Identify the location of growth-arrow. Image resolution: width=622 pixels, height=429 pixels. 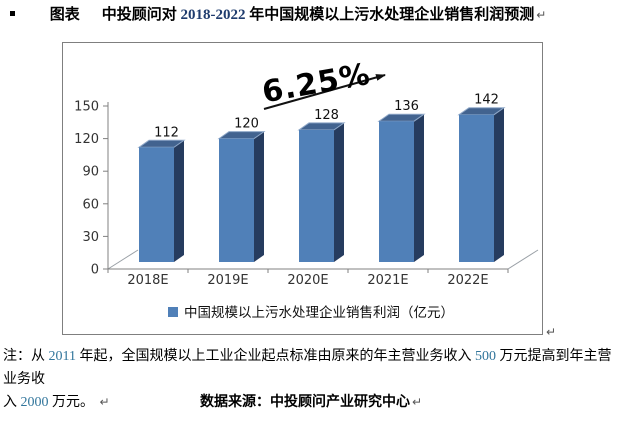
(324, 92).